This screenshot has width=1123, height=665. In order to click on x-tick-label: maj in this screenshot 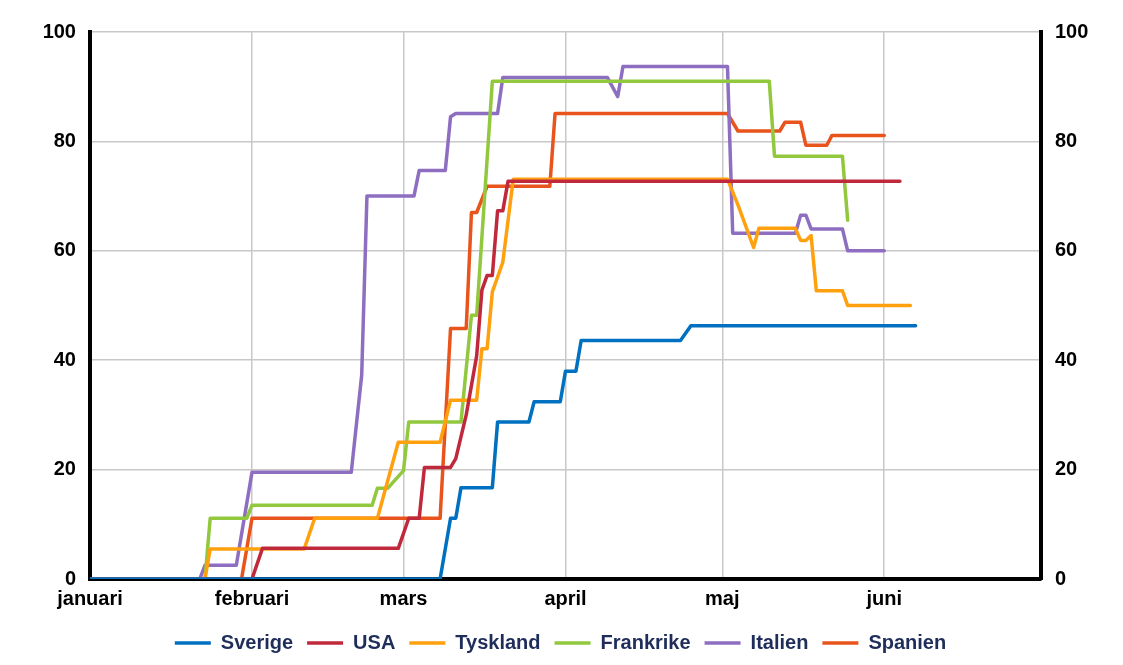, I will do `click(722, 597)`.